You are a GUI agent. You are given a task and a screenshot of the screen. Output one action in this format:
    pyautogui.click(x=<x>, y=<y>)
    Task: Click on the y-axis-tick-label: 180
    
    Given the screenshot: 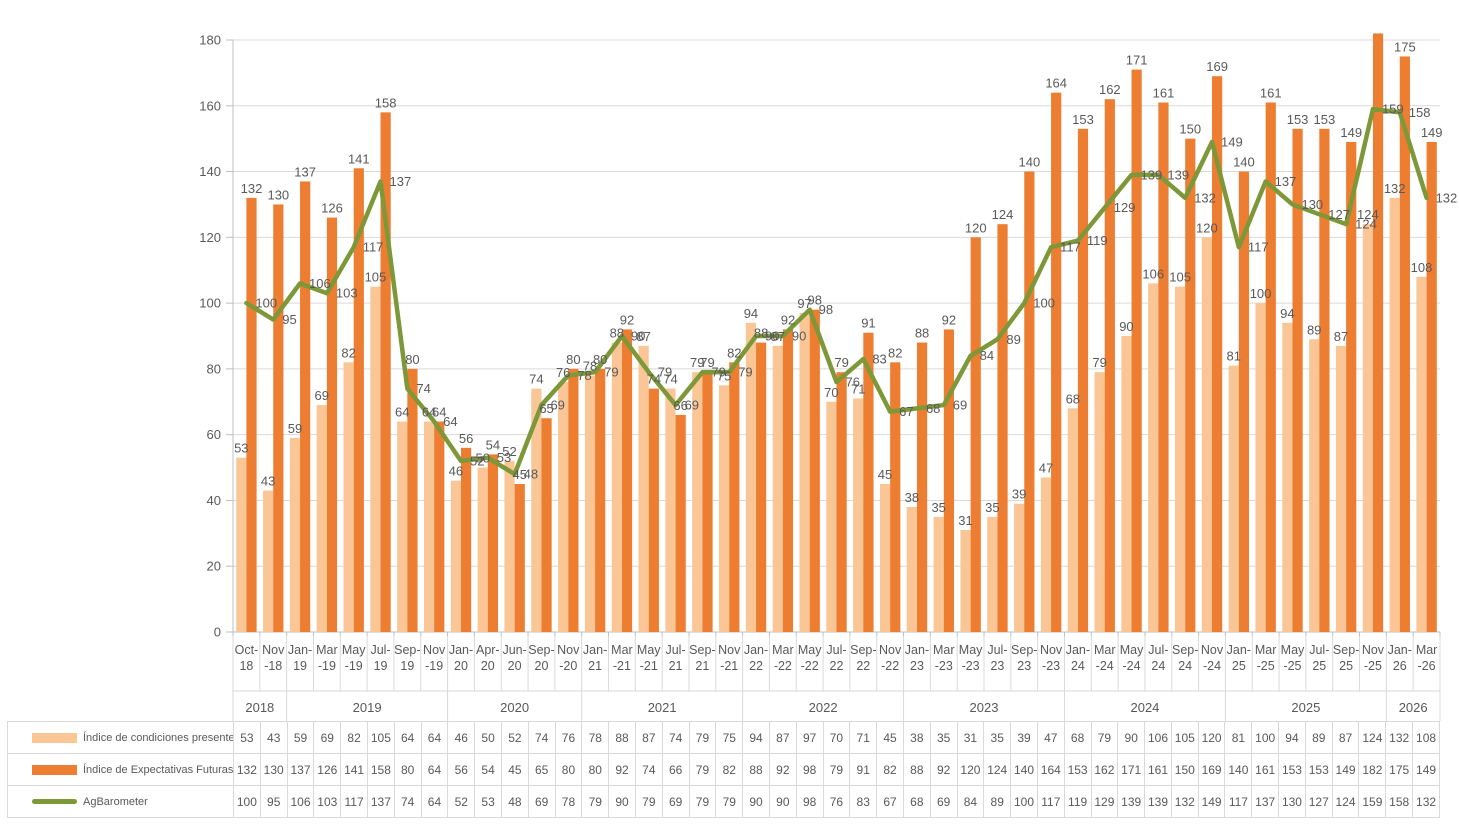 What is the action you would take?
    pyautogui.click(x=210, y=40)
    